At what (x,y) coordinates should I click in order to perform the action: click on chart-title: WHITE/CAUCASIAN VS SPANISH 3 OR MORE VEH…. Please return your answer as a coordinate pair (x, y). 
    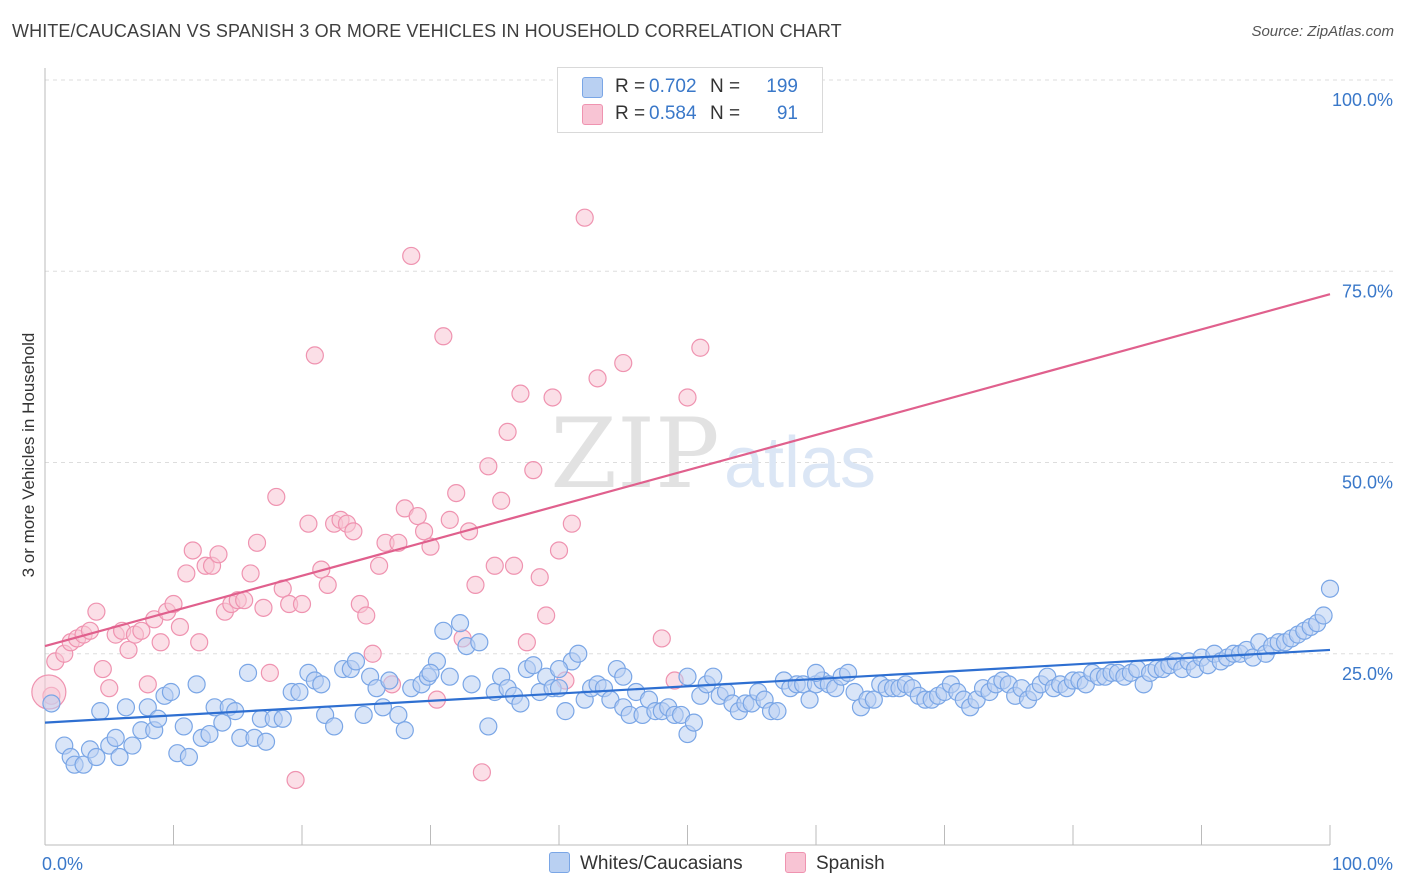
    Looking at the image, I should click on (427, 31).